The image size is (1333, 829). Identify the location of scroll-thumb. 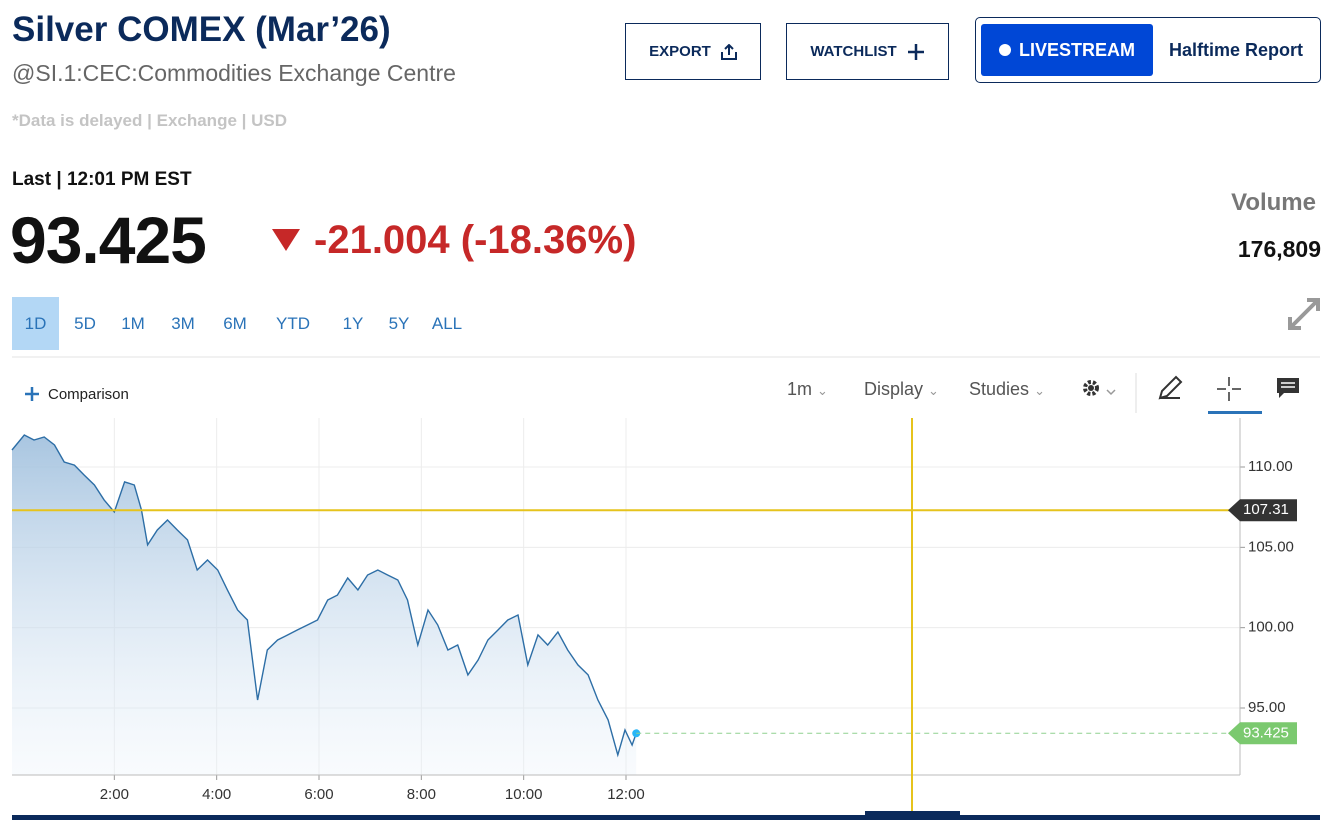
(912, 813).